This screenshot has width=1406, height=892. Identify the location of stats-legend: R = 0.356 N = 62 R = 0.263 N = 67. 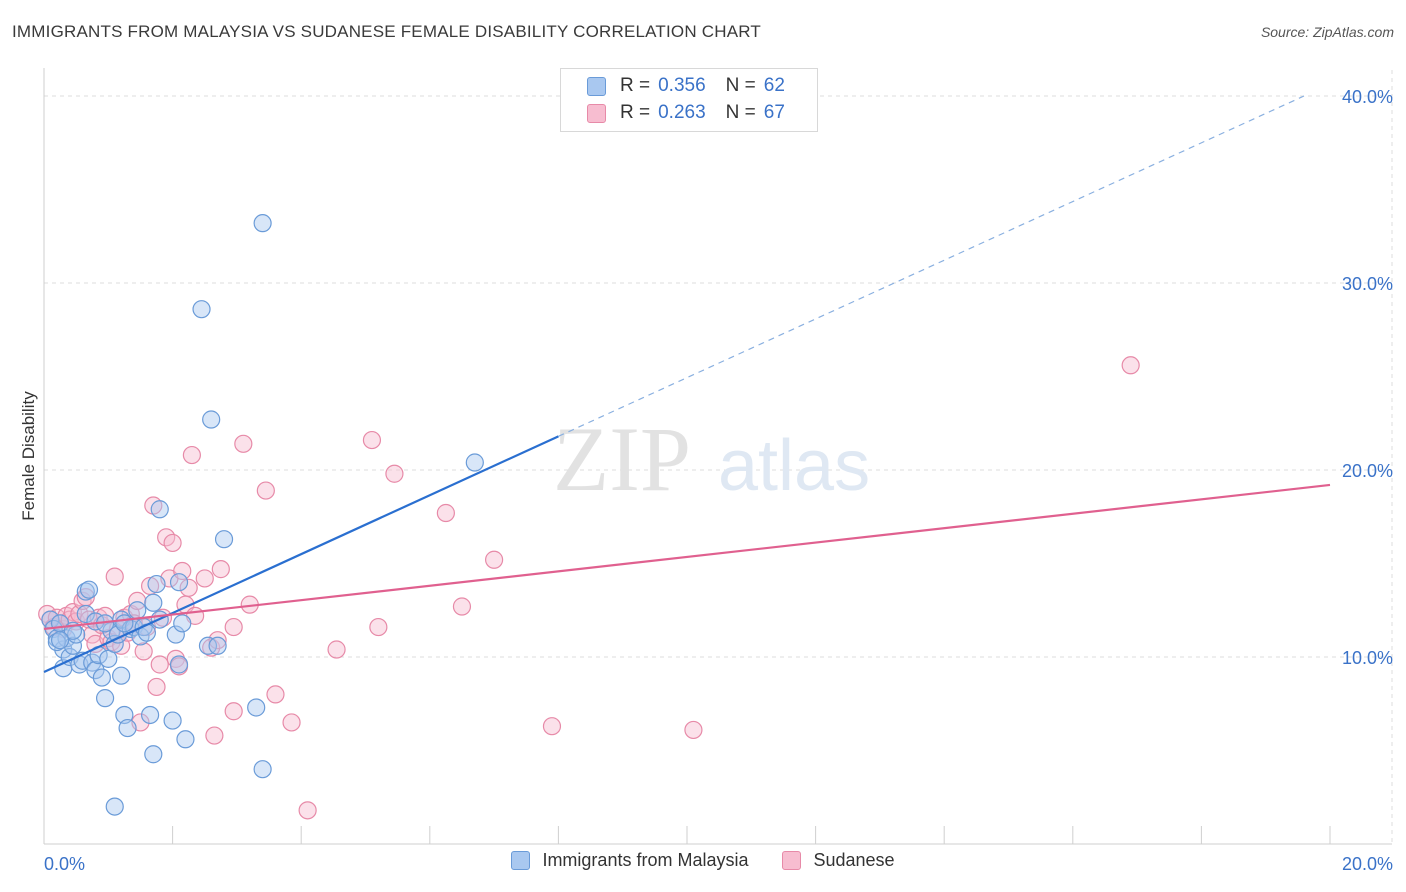
(689, 100).